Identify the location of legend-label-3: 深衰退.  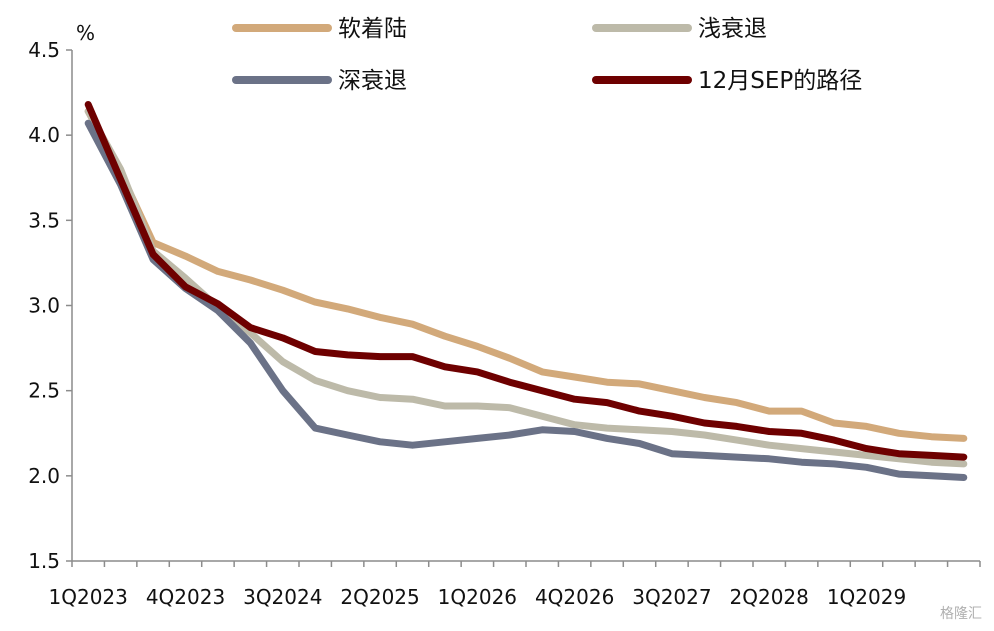
(372, 81).